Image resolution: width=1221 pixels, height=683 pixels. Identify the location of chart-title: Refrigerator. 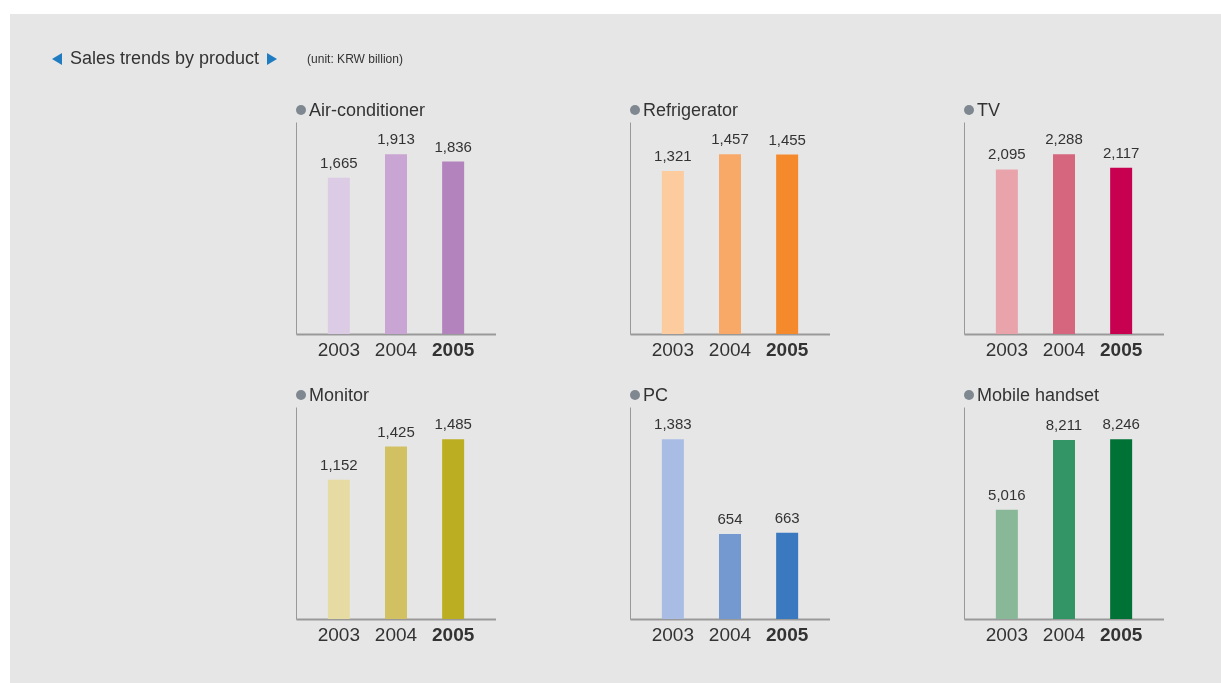
(691, 110).